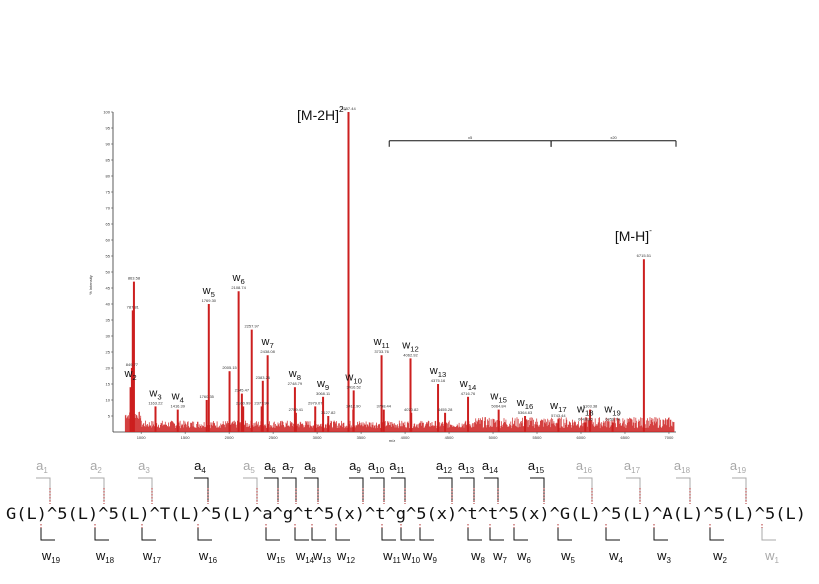 The height and width of the screenshot is (584, 819). What do you see at coordinates (539, 470) in the screenshot?
I see `a-ion-subscript: 15` at bounding box center [539, 470].